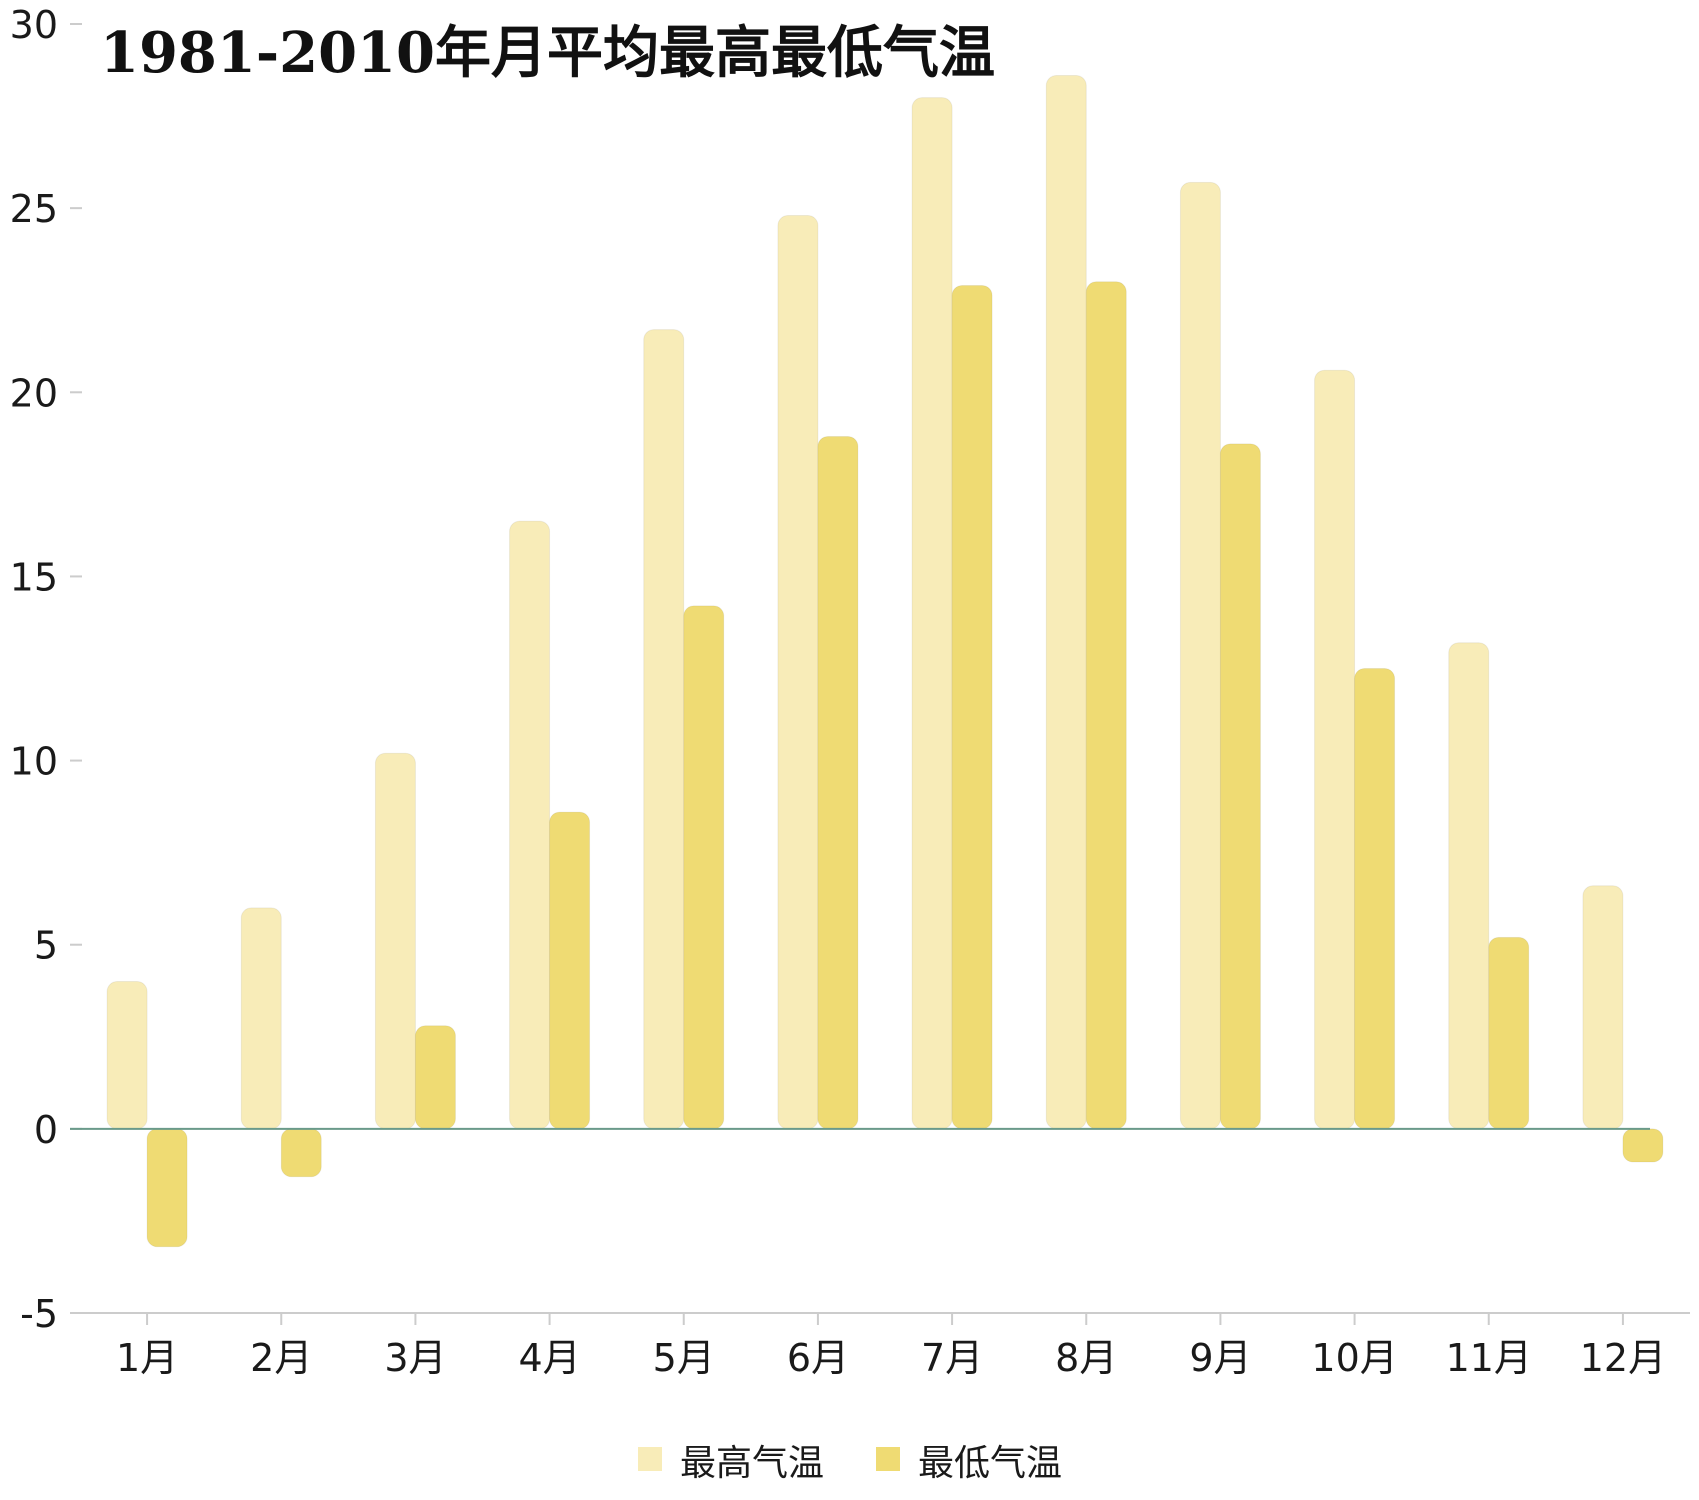 The image size is (1699, 1500). I want to click on y-tick-label: 25, so click(34, 209).